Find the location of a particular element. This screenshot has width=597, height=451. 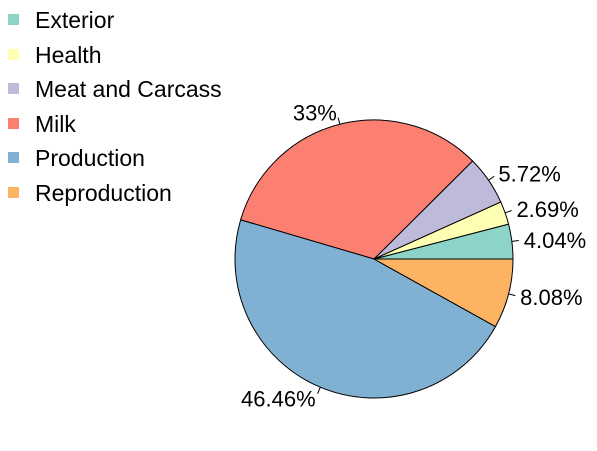

legend-swatch-milk is located at coordinates (13, 123).